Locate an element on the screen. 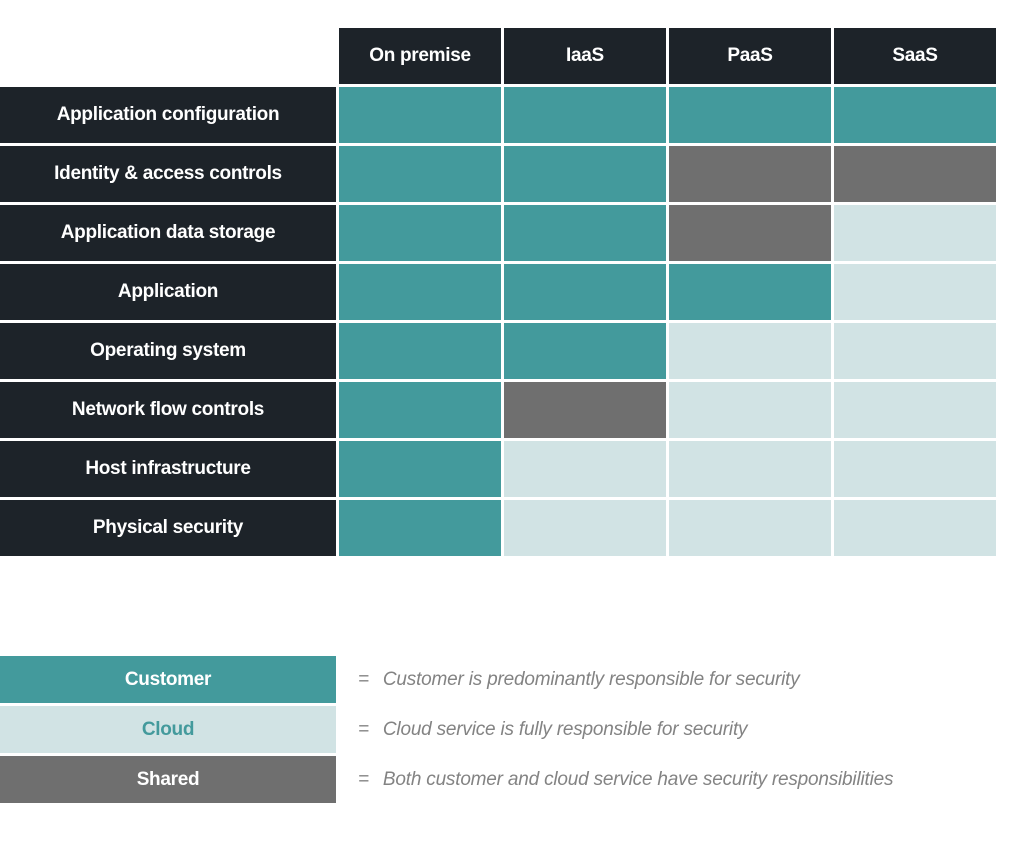 The height and width of the screenshot is (850, 1024). column-header-paas: PaaS is located at coordinates (750, 56).